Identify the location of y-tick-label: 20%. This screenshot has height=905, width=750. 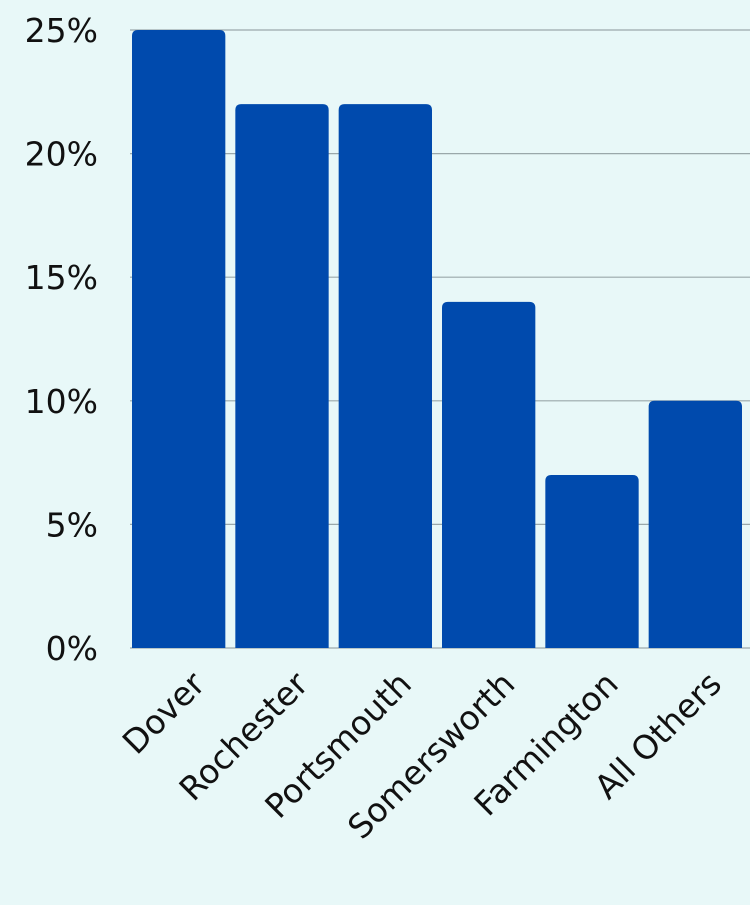
(61, 154).